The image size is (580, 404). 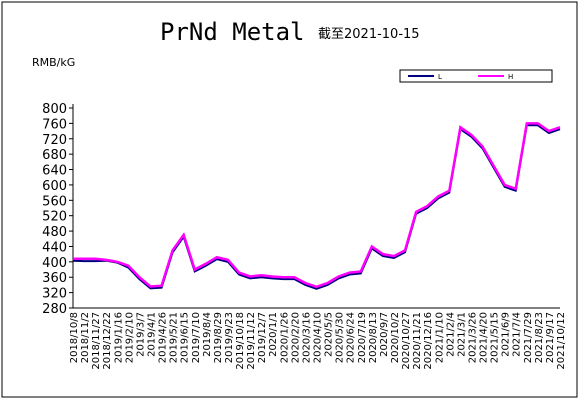 I want to click on x-tick-label: 2020/1/1, so click(x=273, y=334).